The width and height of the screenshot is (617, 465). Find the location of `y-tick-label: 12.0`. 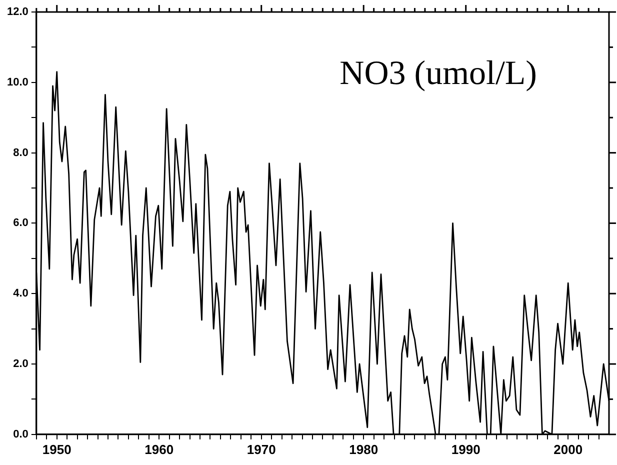

y-tick-label: 12.0 is located at coordinates (17, 12).